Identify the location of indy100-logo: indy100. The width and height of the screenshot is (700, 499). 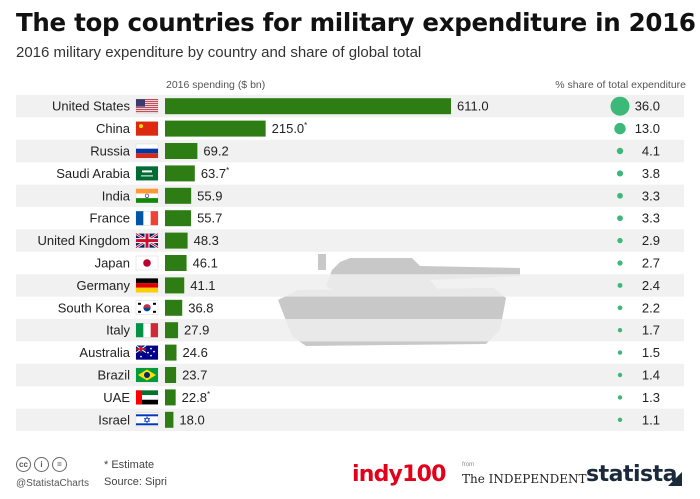
(399, 474).